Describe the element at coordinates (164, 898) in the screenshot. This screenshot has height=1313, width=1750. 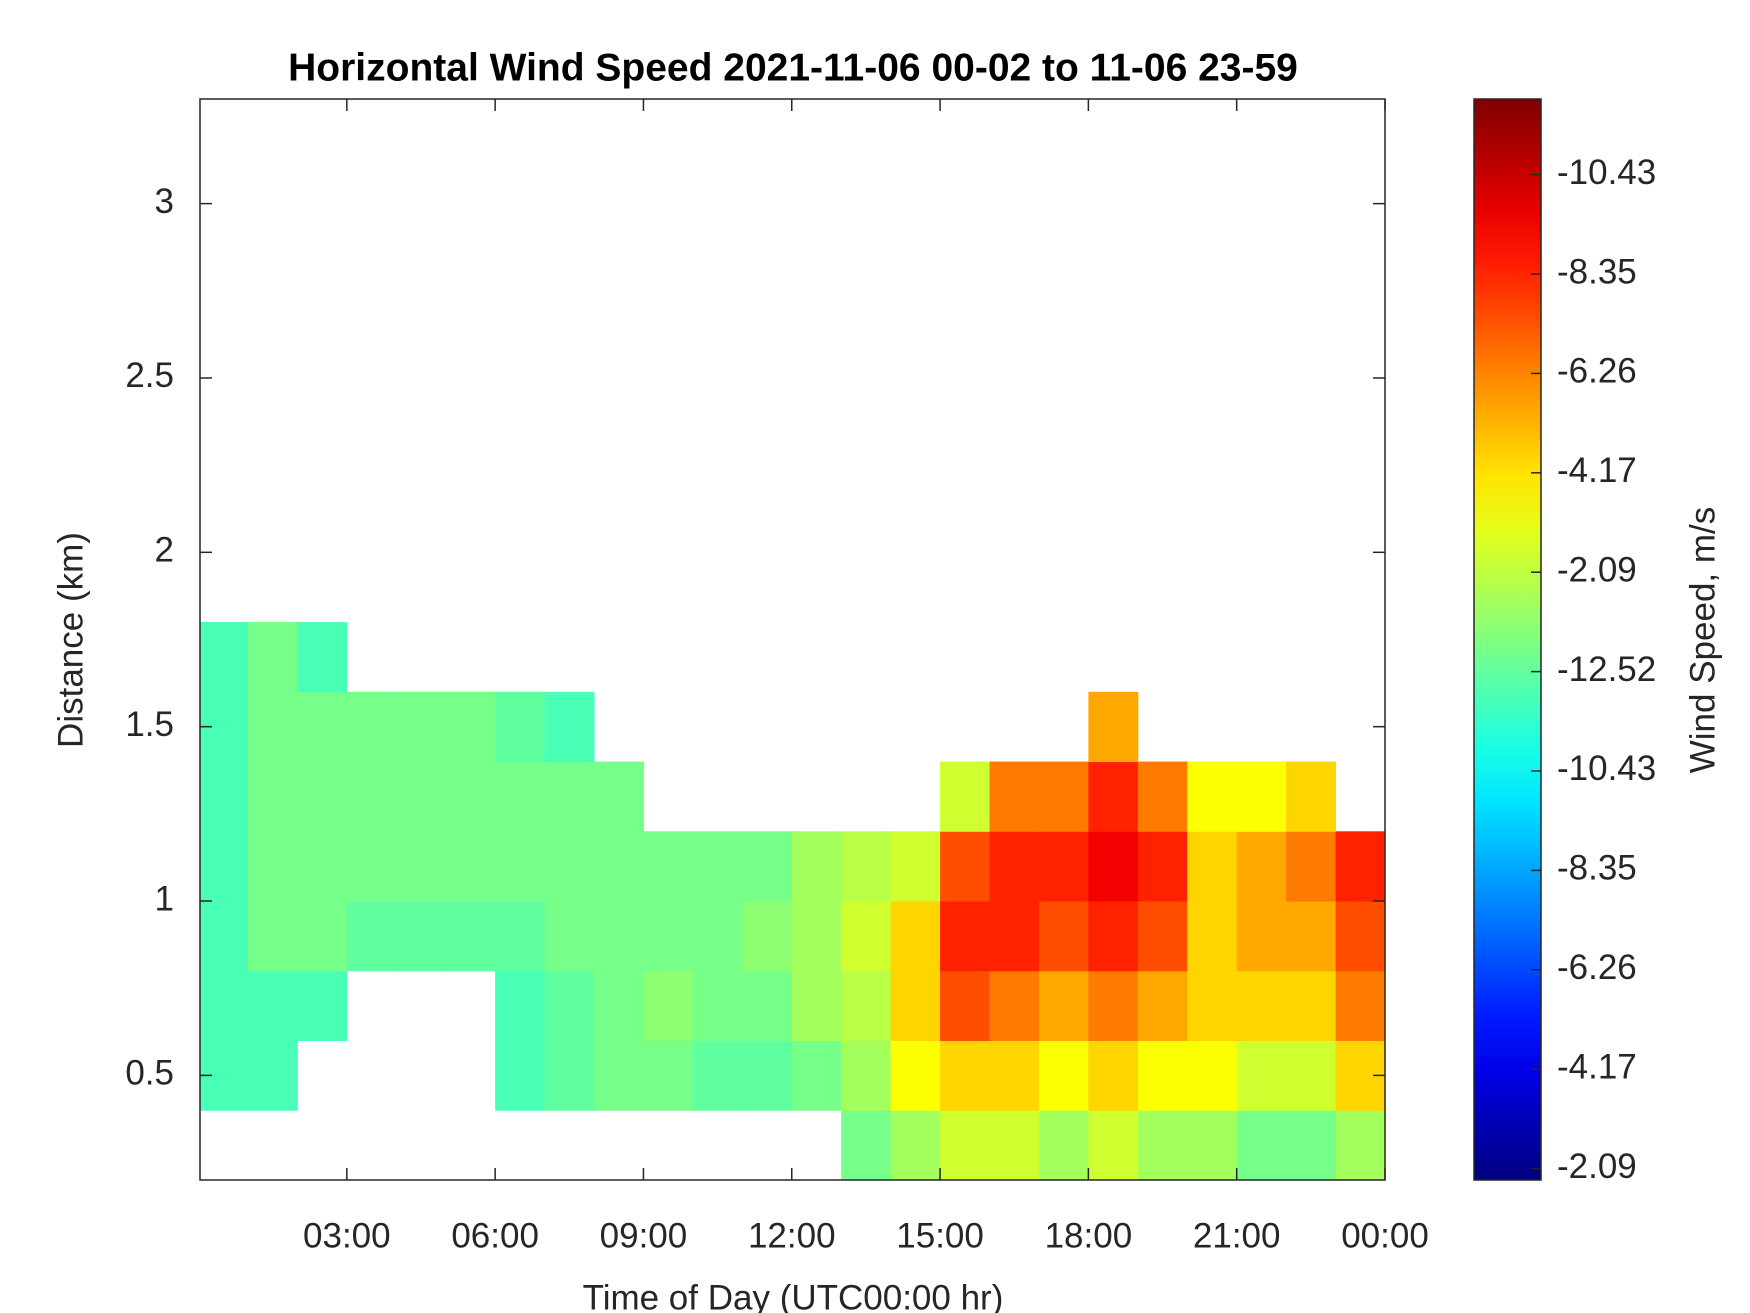
I see `y-tick-label: 1` at that location.